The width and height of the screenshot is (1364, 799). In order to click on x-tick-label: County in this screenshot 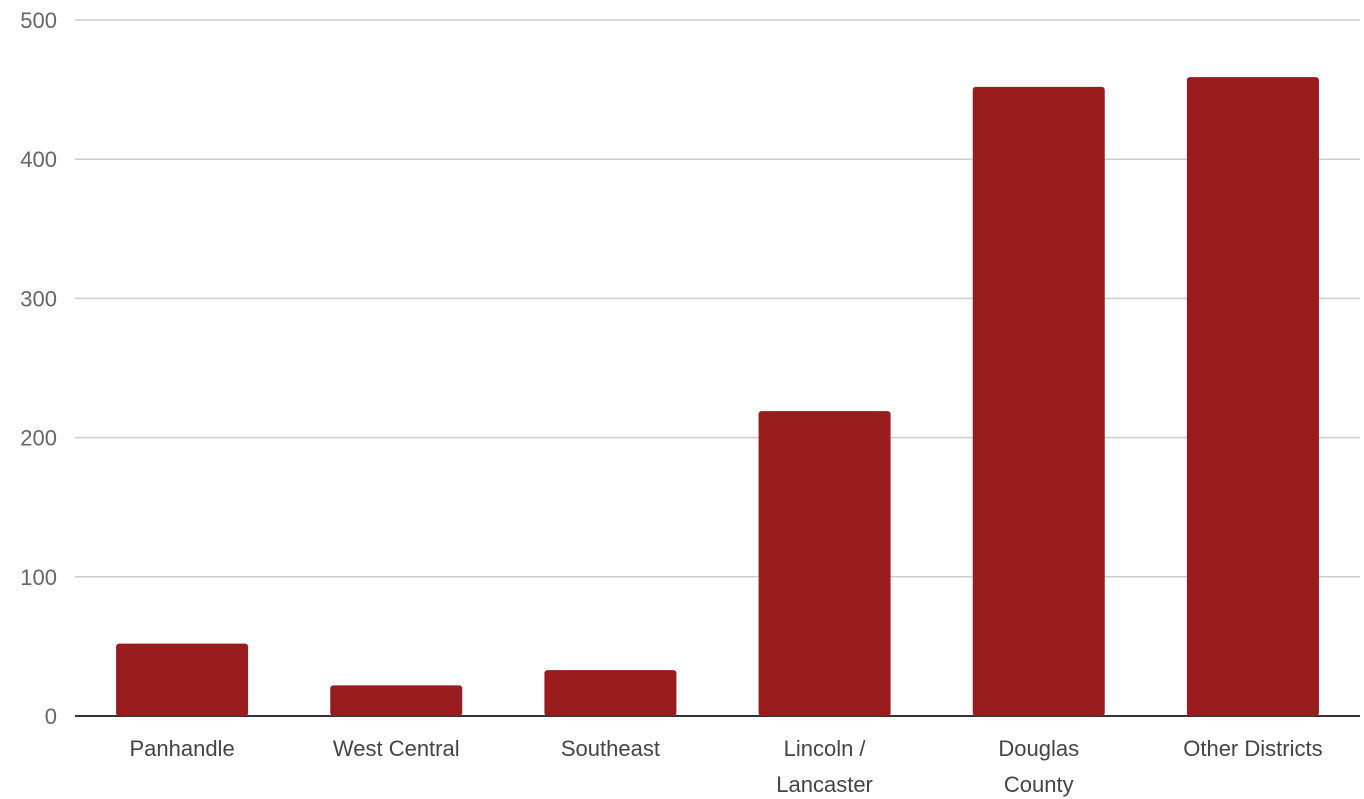, I will do `click(1039, 784)`.